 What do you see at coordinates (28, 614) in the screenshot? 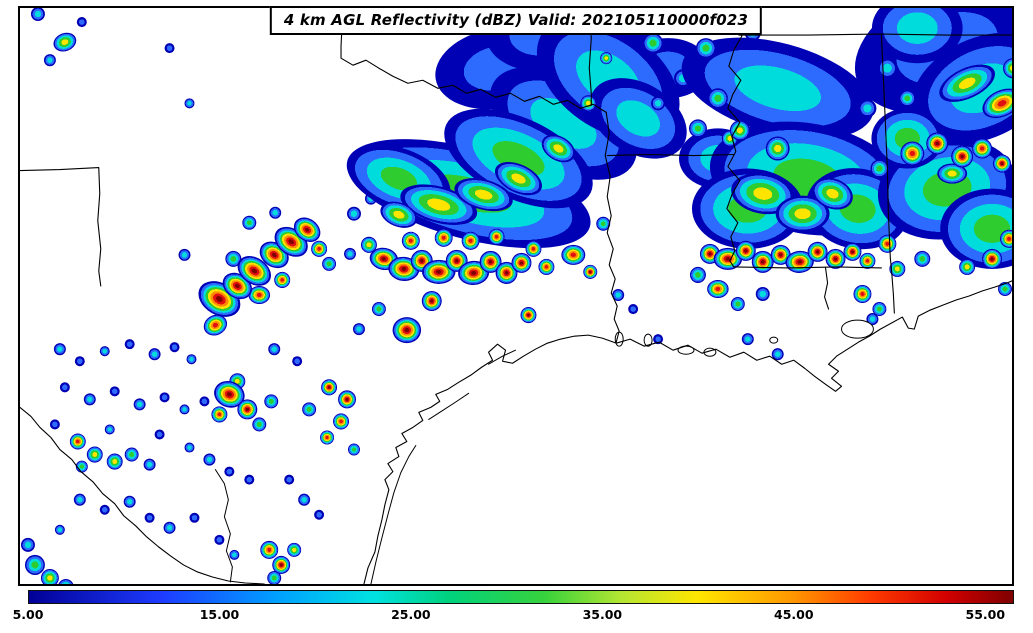
I see `colorbar-tick-label: 5.00` at bounding box center [28, 614].